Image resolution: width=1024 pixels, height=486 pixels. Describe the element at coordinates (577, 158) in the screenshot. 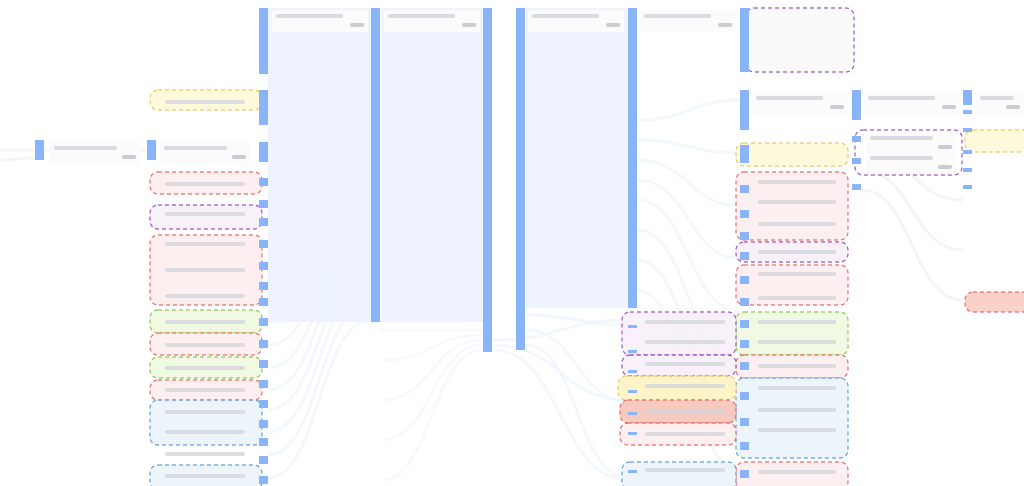

I see `flow-band` at that location.